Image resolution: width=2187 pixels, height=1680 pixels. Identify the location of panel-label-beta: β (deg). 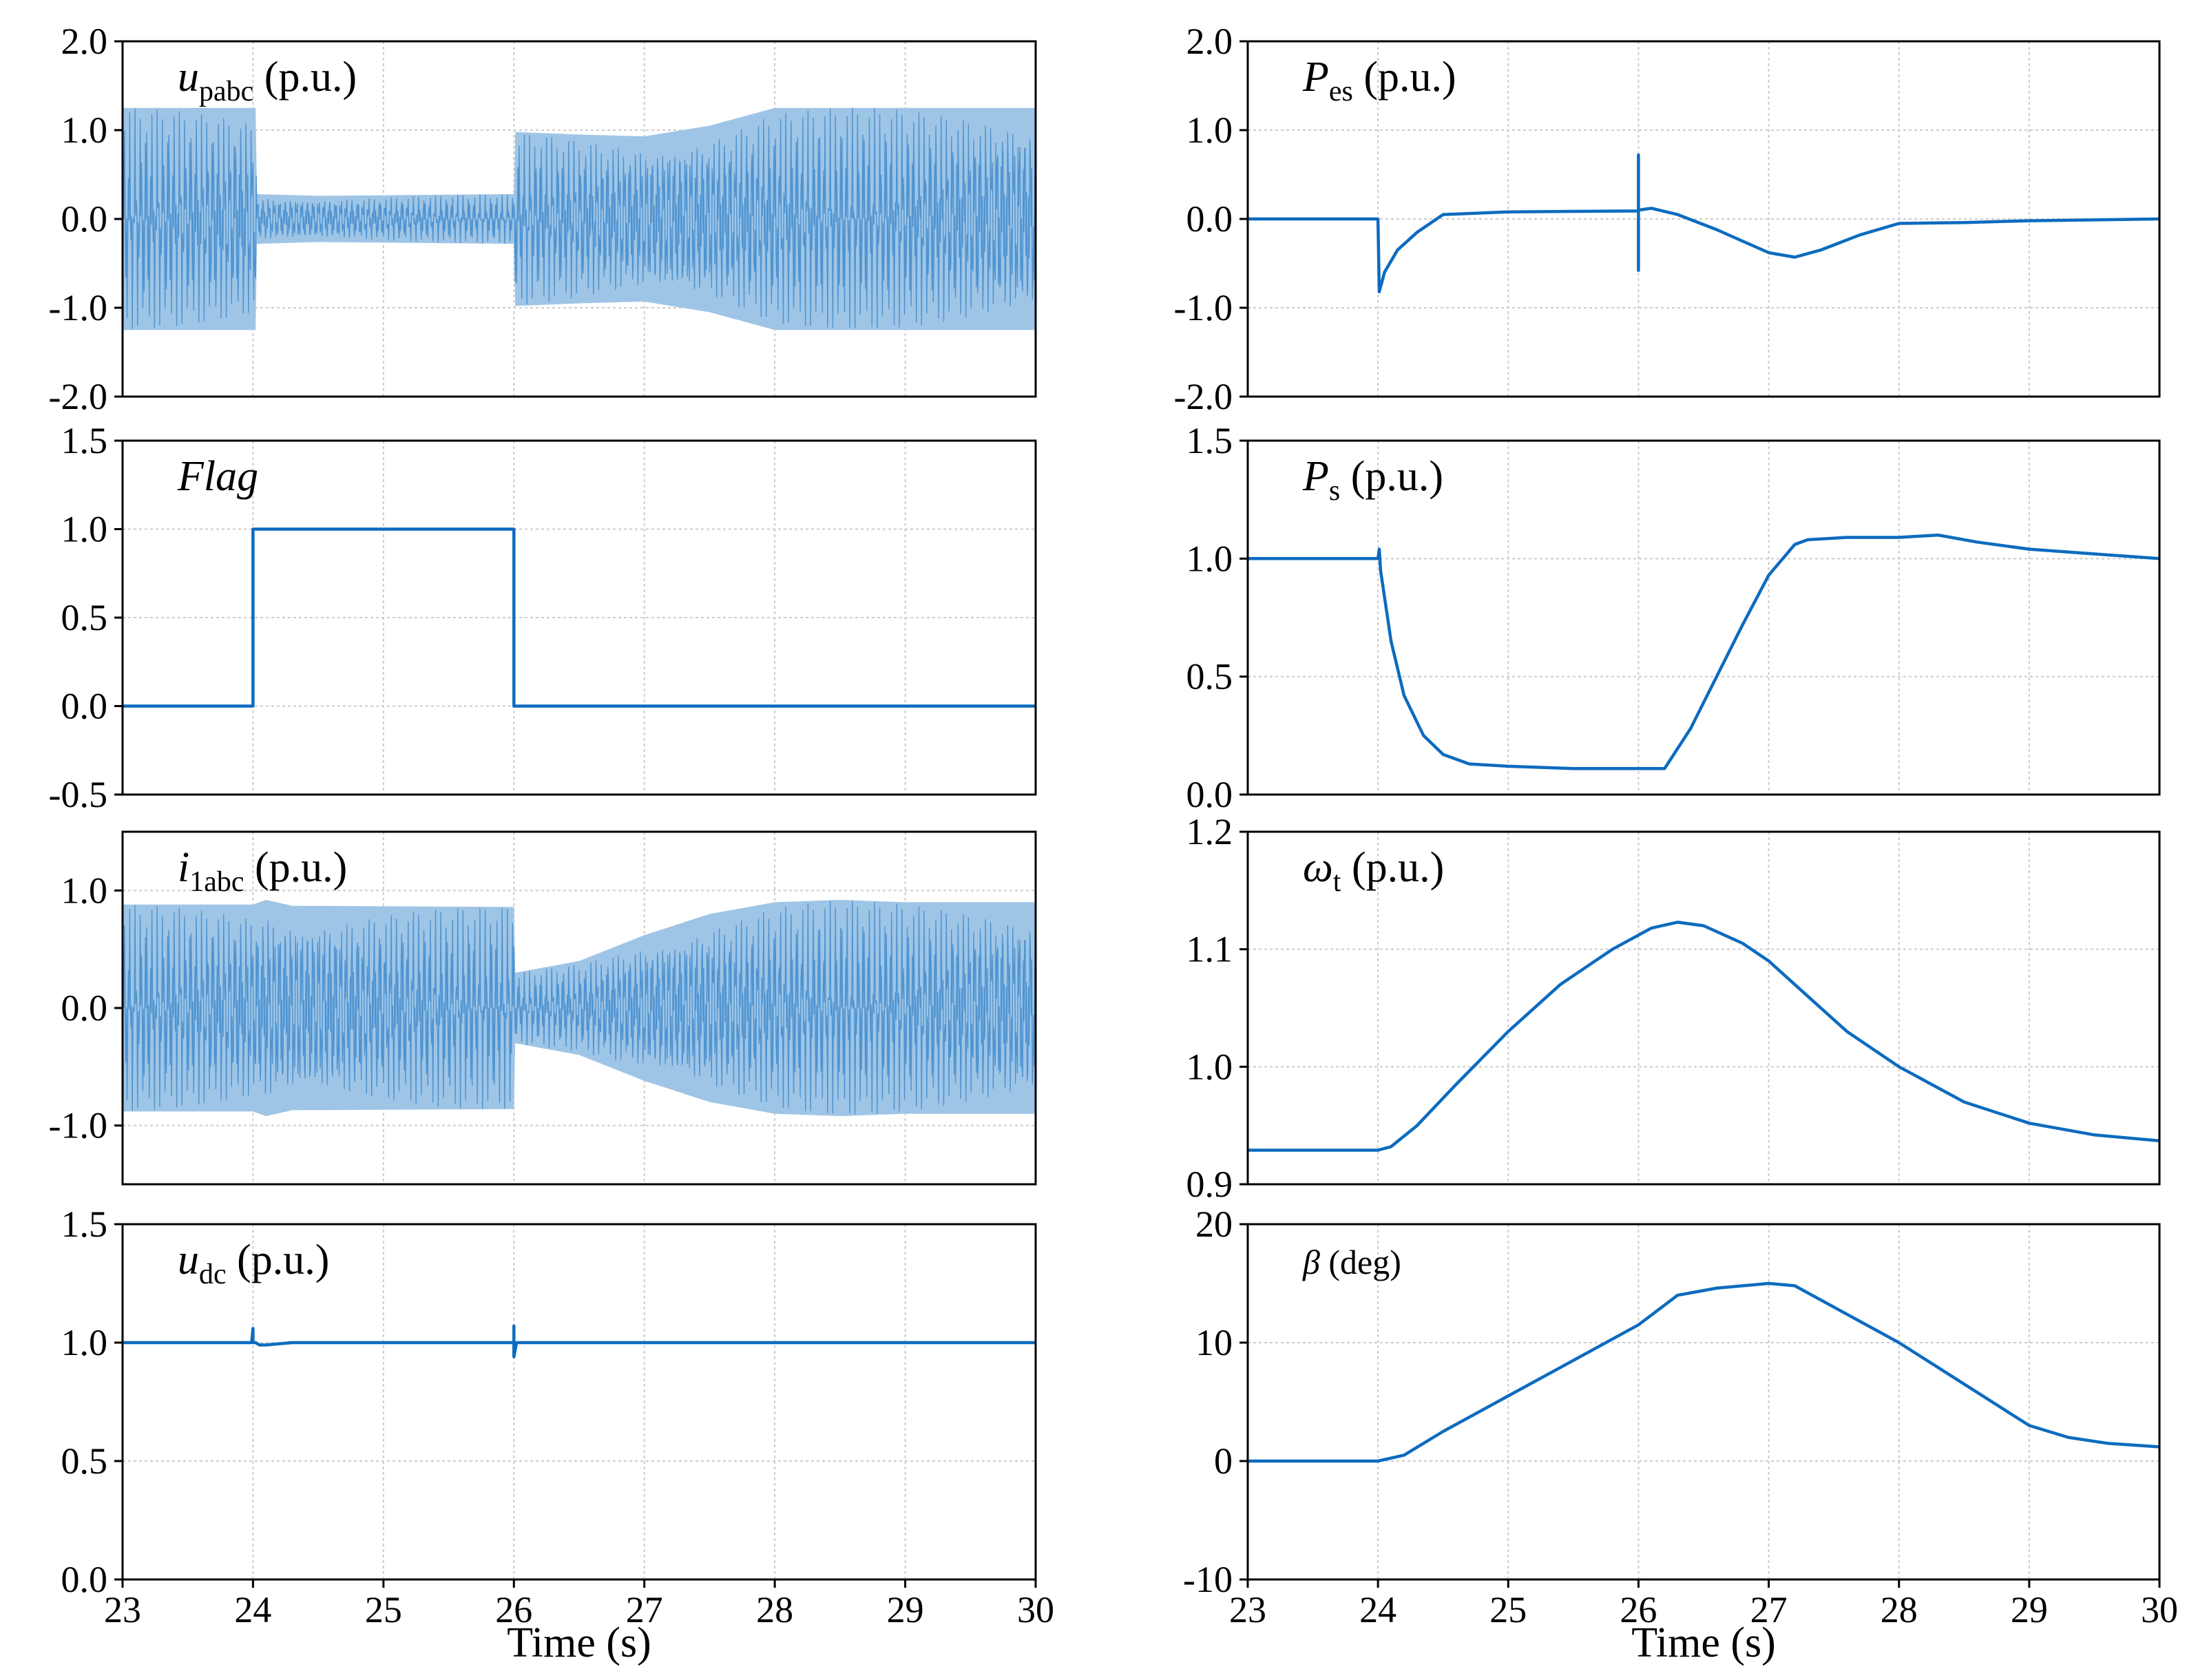
(1352, 1262).